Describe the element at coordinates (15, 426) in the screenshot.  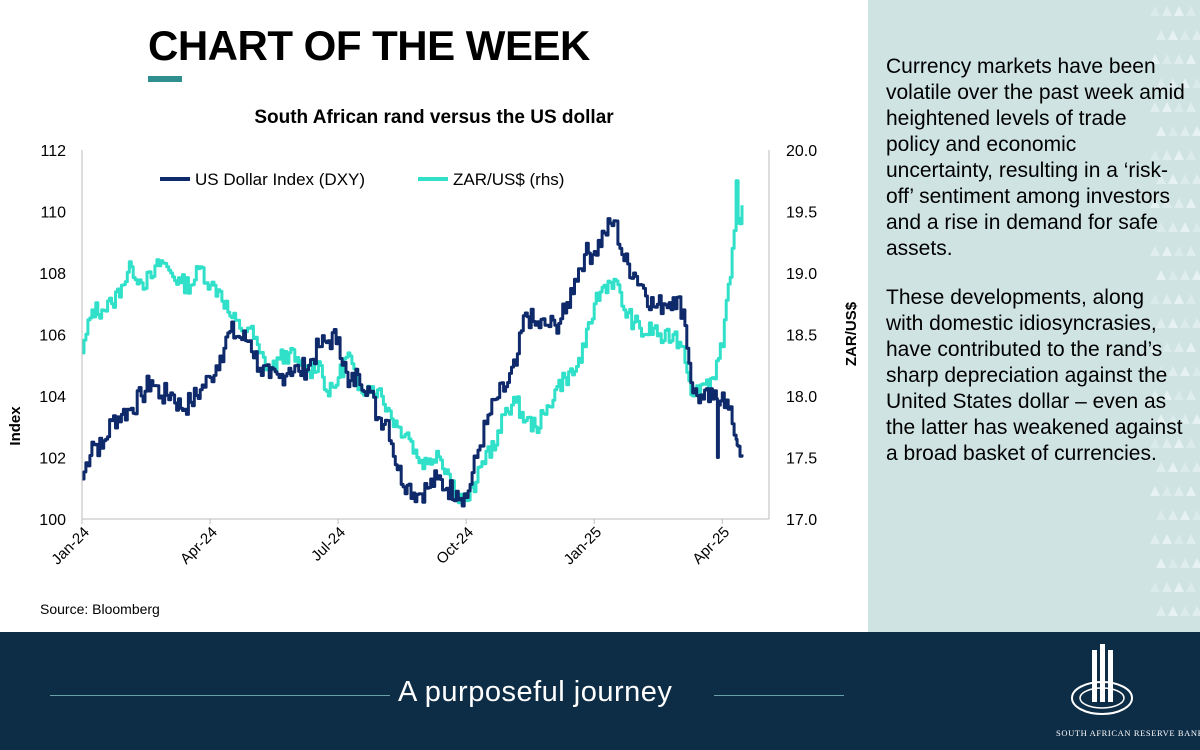
I see `y-axis-label-left: Index` at that location.